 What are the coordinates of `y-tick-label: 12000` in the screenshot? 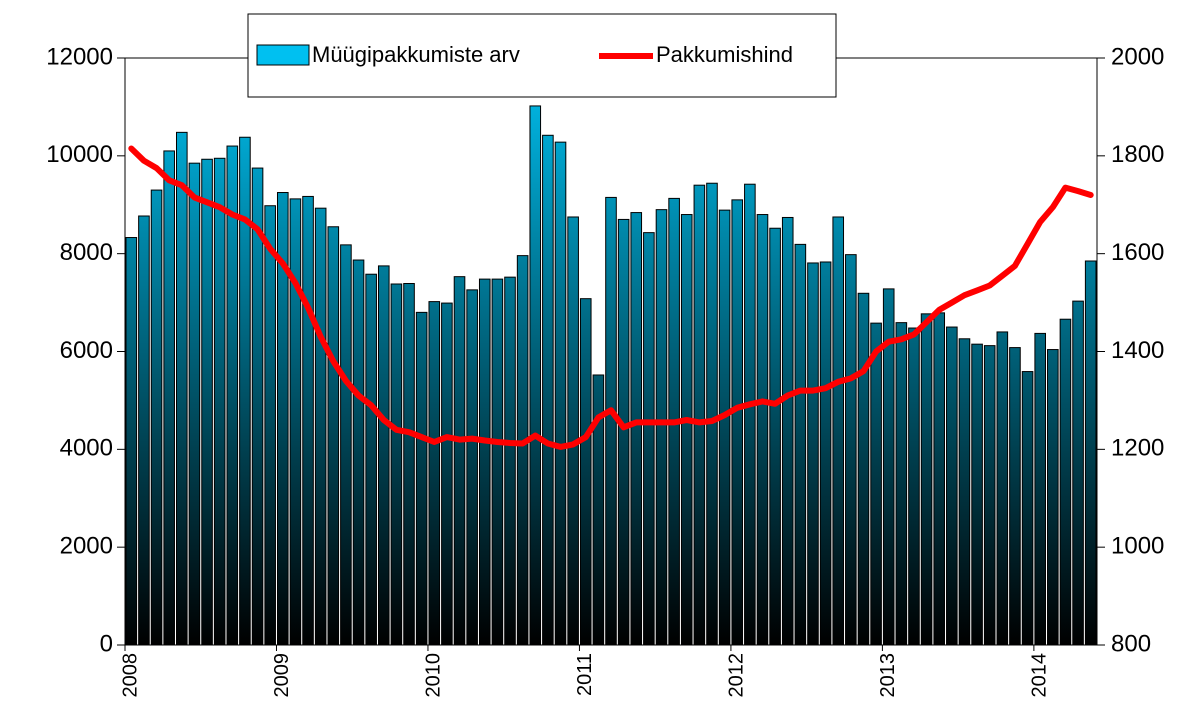 It's located at (79, 56).